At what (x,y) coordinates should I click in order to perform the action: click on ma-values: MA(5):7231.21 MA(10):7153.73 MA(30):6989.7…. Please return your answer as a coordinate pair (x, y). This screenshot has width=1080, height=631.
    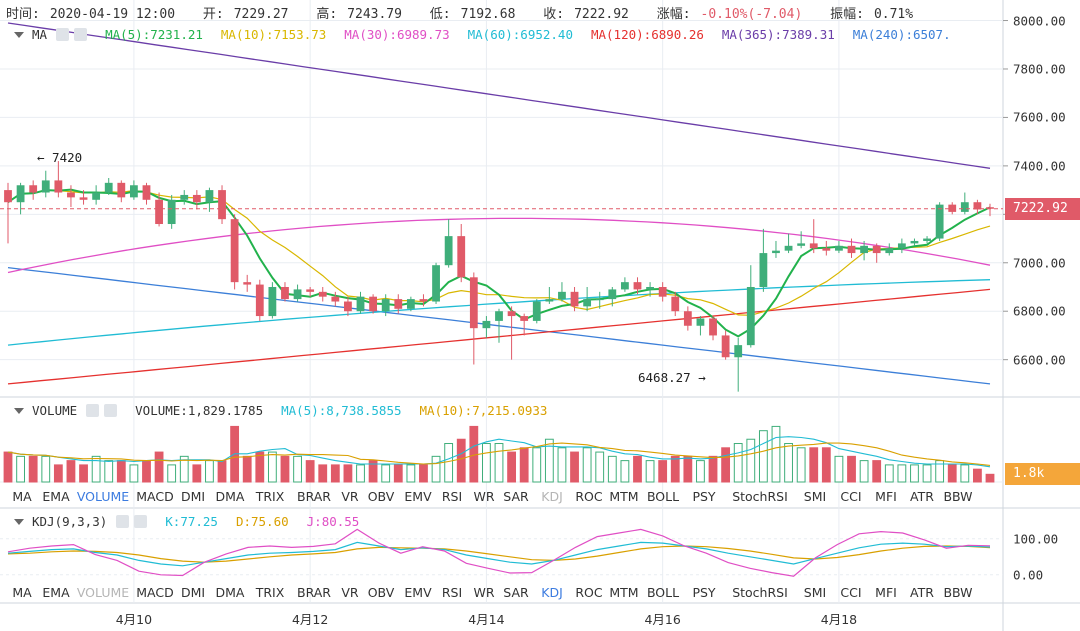
    Looking at the image, I should click on (519, 34).